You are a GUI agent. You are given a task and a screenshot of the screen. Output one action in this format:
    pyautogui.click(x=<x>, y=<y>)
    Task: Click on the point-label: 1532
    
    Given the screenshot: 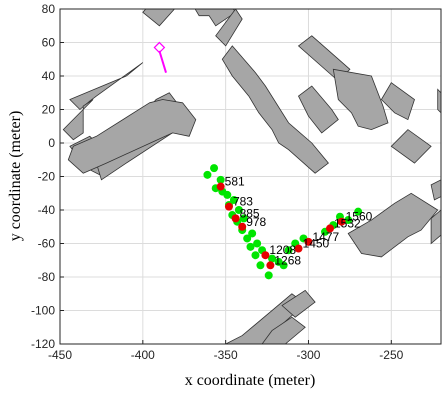 What is the action you would take?
    pyautogui.click(x=347, y=223)
    